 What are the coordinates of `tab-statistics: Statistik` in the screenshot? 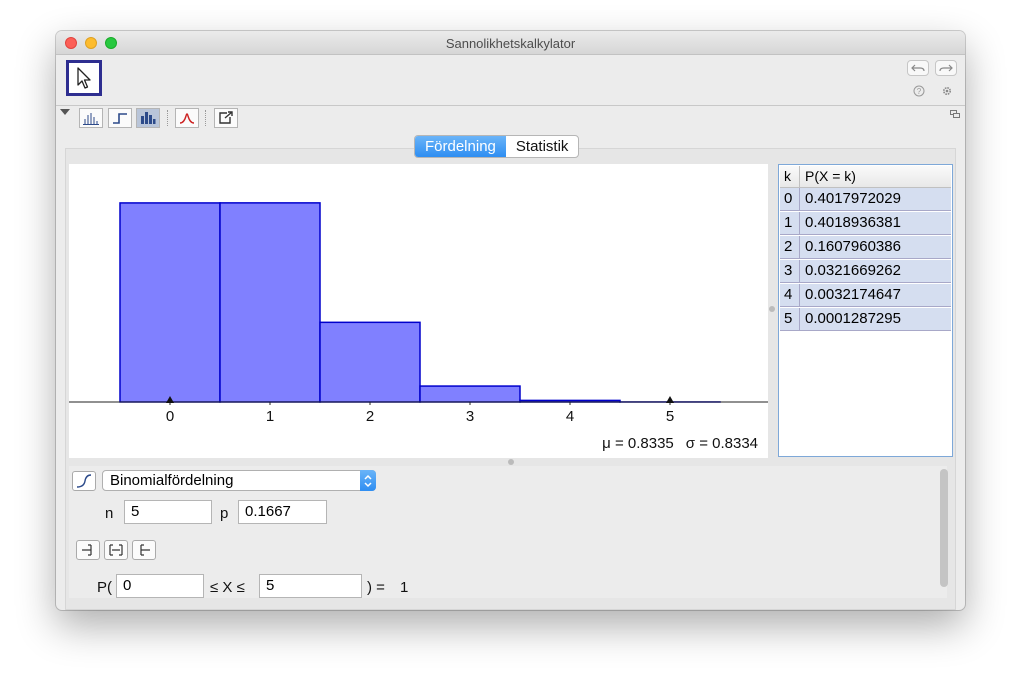 It's located at (542, 146).